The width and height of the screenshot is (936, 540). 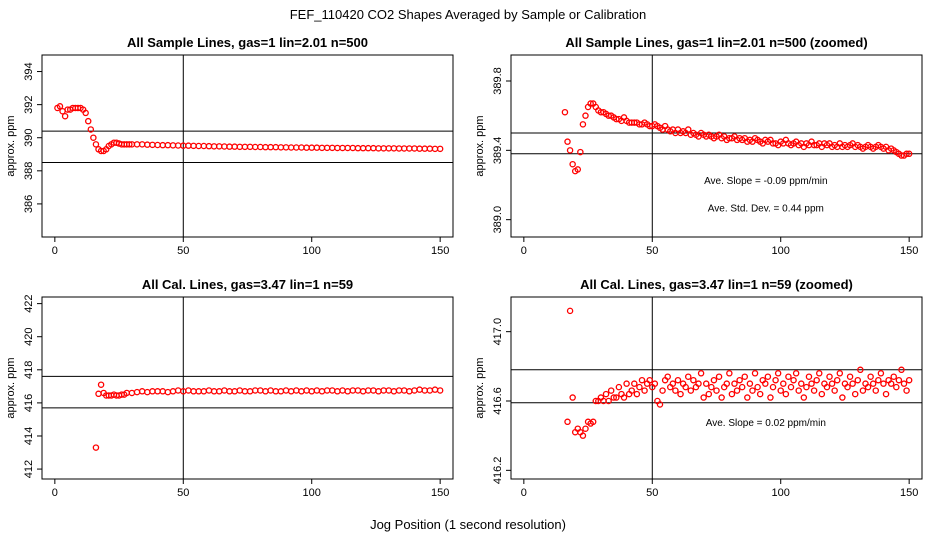 What do you see at coordinates (781, 493) in the screenshot?
I see `x-tick-label: 100` at bounding box center [781, 493].